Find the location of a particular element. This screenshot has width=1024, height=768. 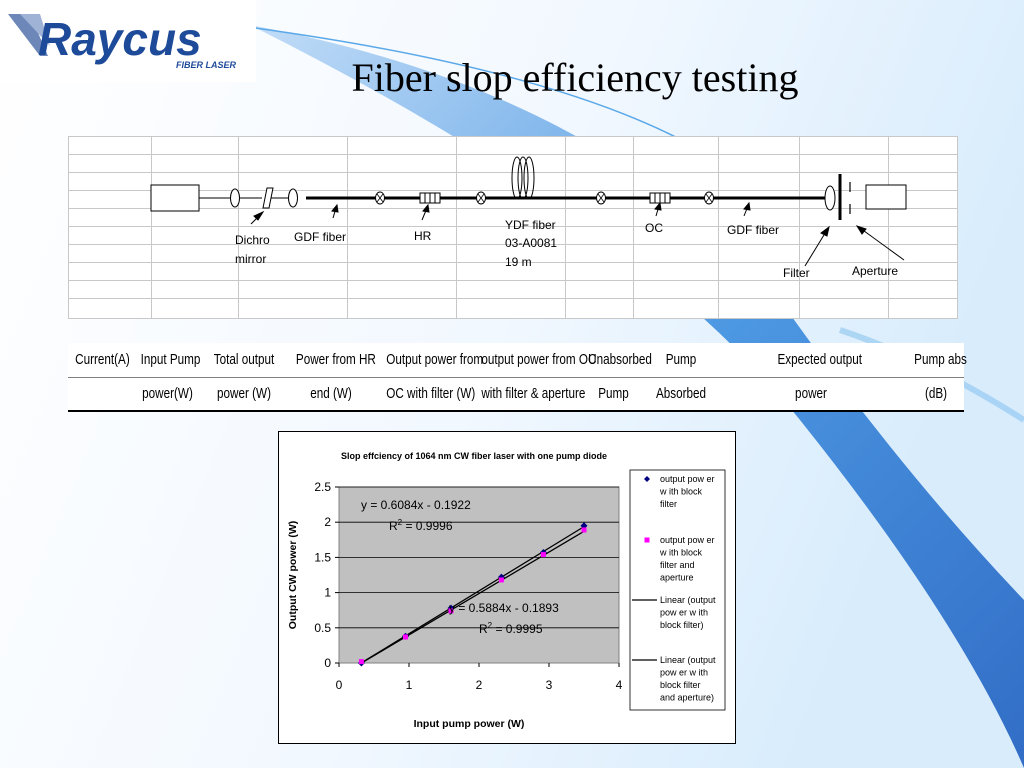

y-tick-label: 1.5 is located at coordinates (322, 557).